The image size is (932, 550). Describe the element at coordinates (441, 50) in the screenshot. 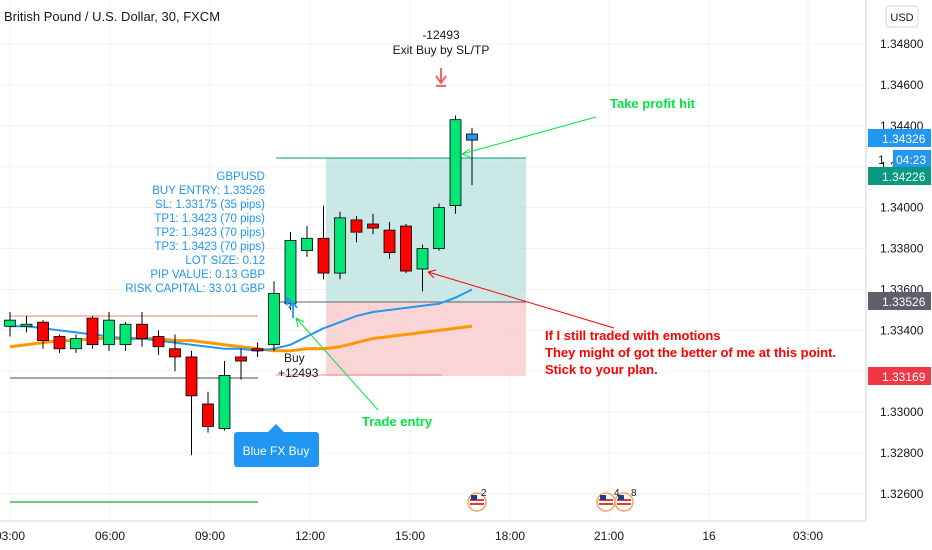

I see `exit-label: Exit Buy by SL/TP` at that location.